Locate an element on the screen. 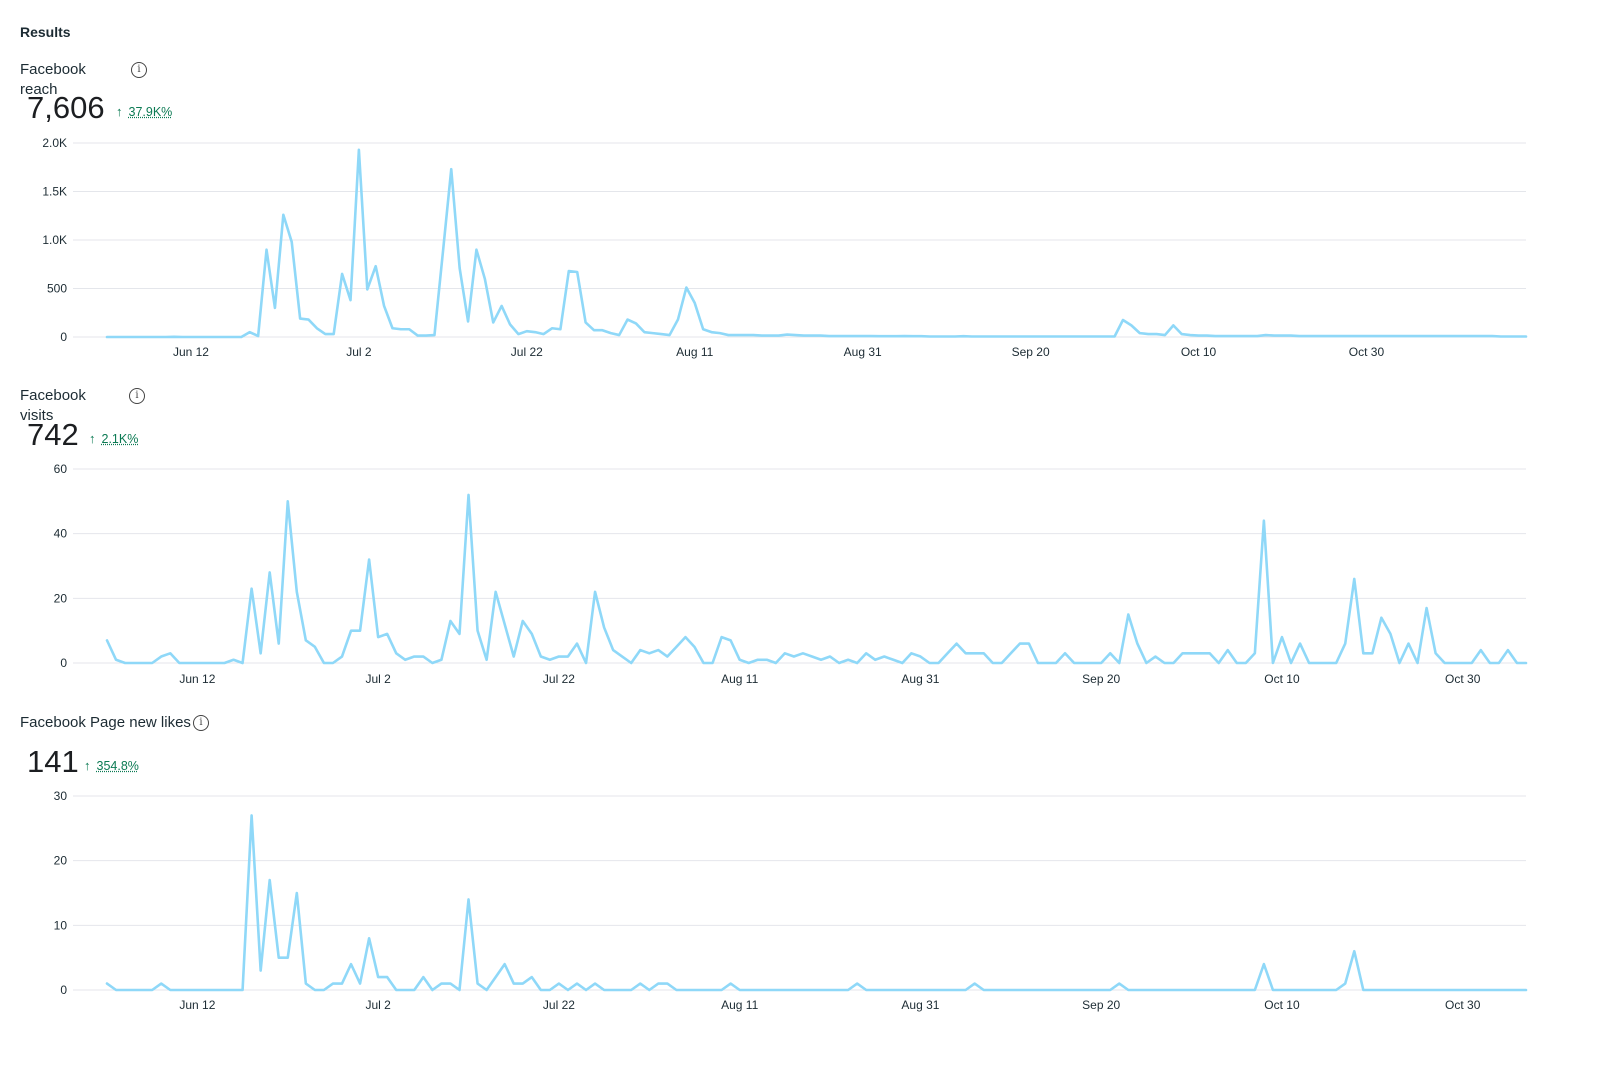 The height and width of the screenshot is (1083, 1607). metric-delta: ↑ 2.1K% is located at coordinates (113, 438).